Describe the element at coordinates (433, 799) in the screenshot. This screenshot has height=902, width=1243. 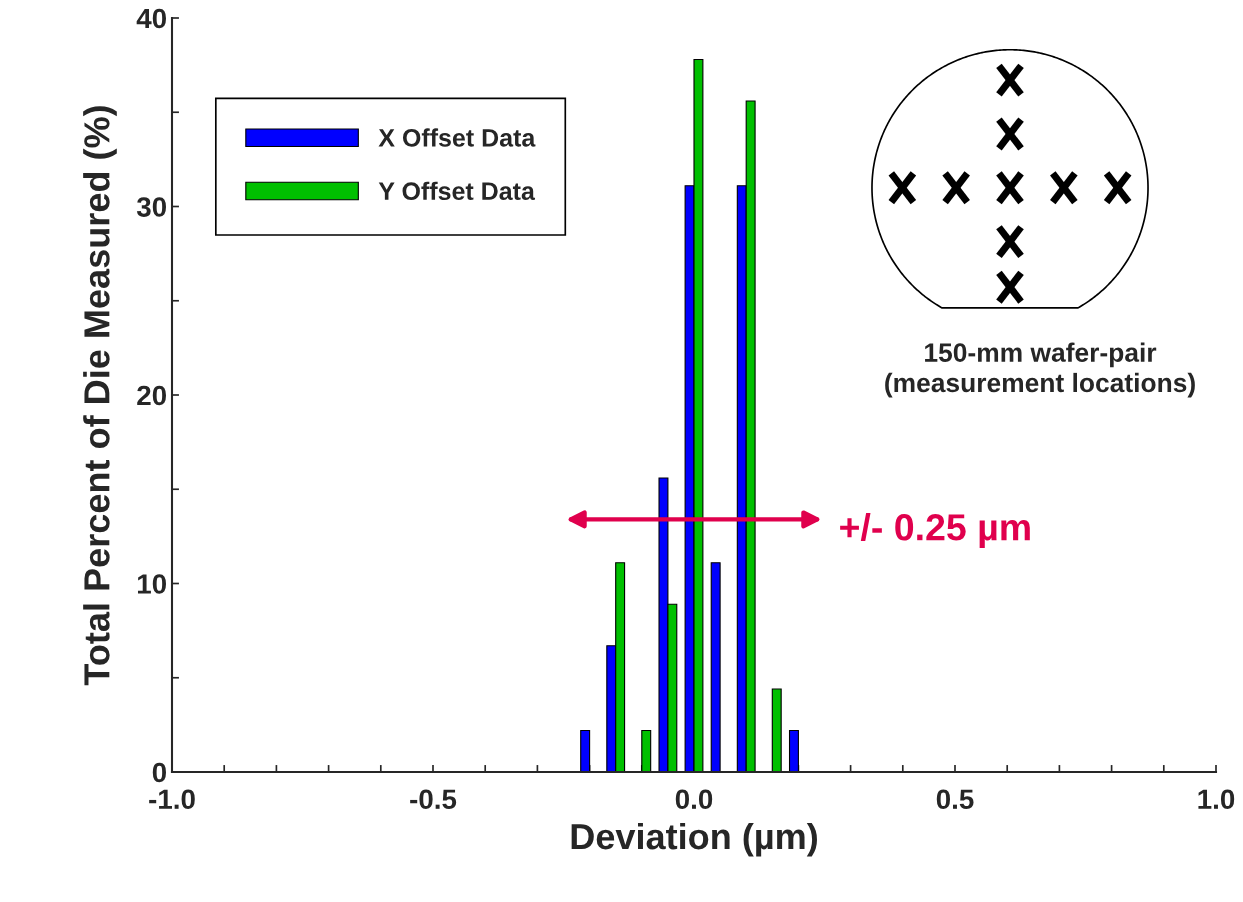
I see `x-tick-label: -0.5` at that location.